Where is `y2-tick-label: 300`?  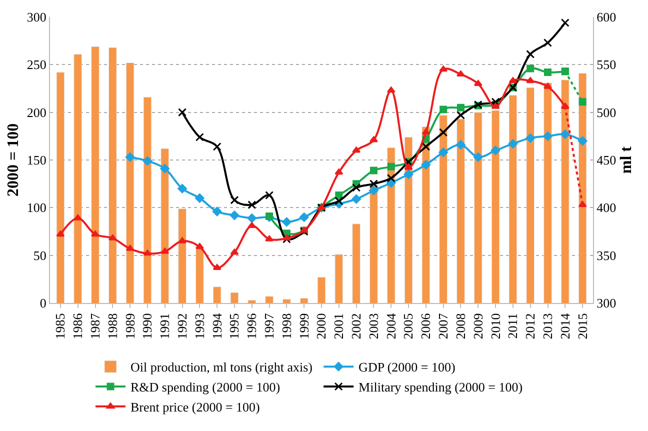
y2-tick-label: 300 is located at coordinates (606, 303).